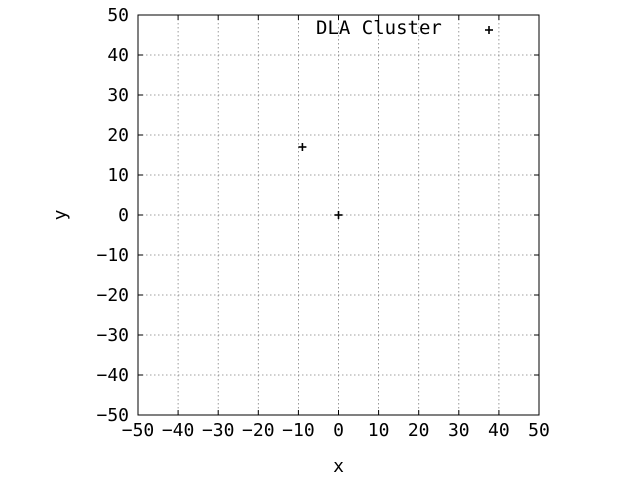 The image size is (640, 480). I want to click on legend: DLA Cluster, so click(404, 28).